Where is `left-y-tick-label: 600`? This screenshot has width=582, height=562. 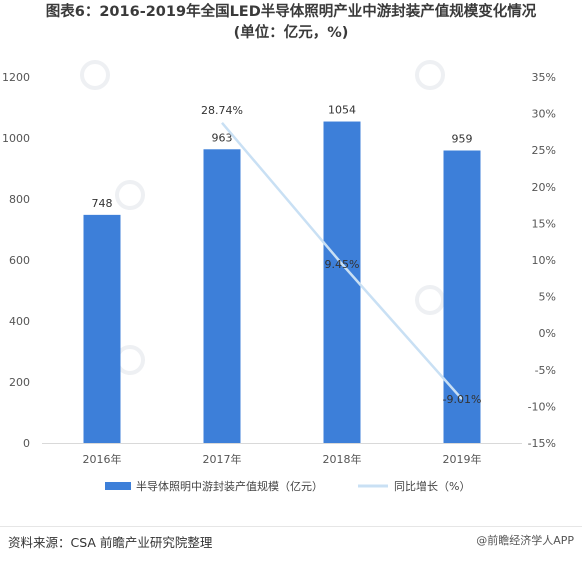 left-y-tick-label: 600 is located at coordinates (19, 260).